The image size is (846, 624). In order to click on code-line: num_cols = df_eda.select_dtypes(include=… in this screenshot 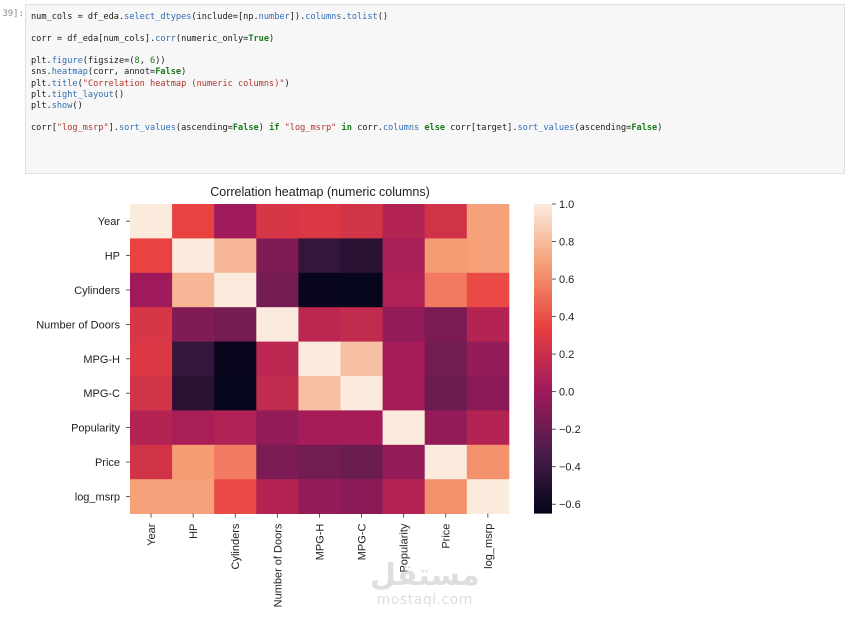, I will do `click(210, 17)`.